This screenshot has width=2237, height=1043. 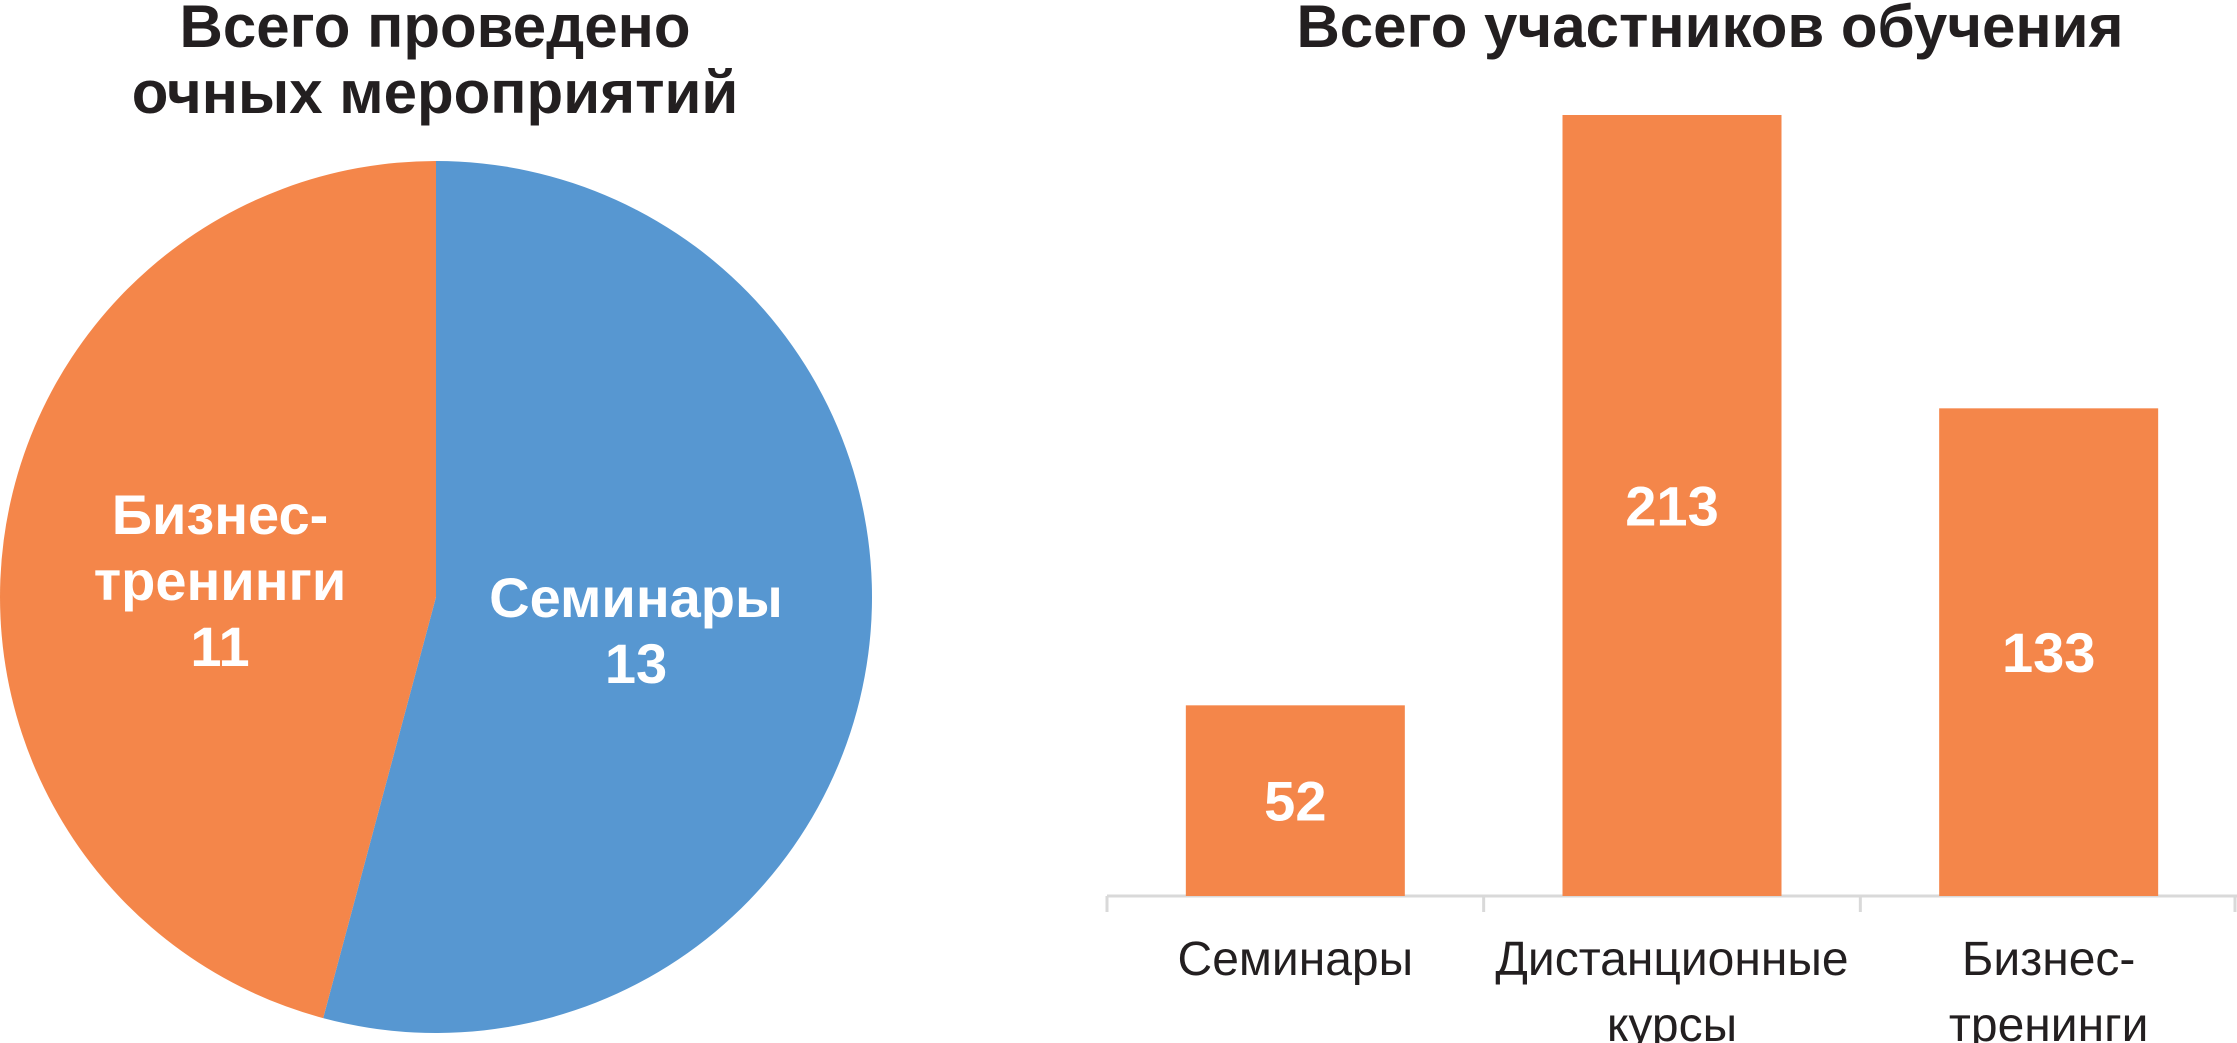 I want to click on pie-slice-label: Семинары 13, so click(x=636, y=630).